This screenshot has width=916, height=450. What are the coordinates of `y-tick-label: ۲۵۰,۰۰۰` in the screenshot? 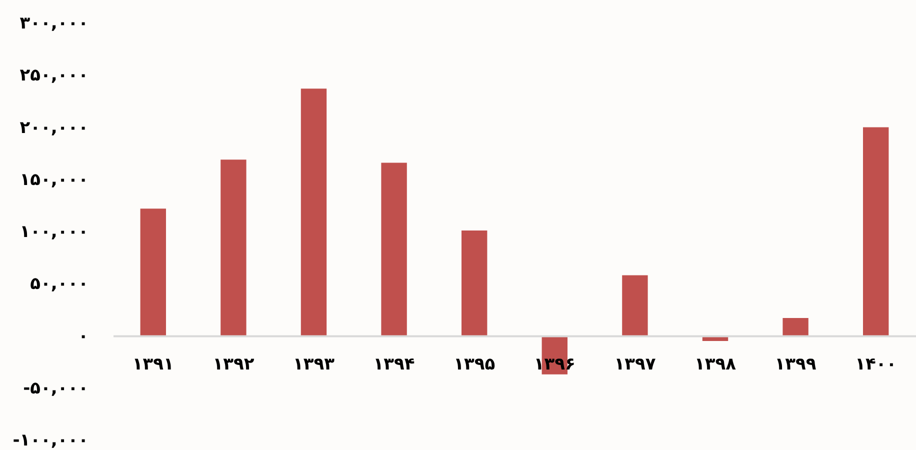 It's located at (54, 76).